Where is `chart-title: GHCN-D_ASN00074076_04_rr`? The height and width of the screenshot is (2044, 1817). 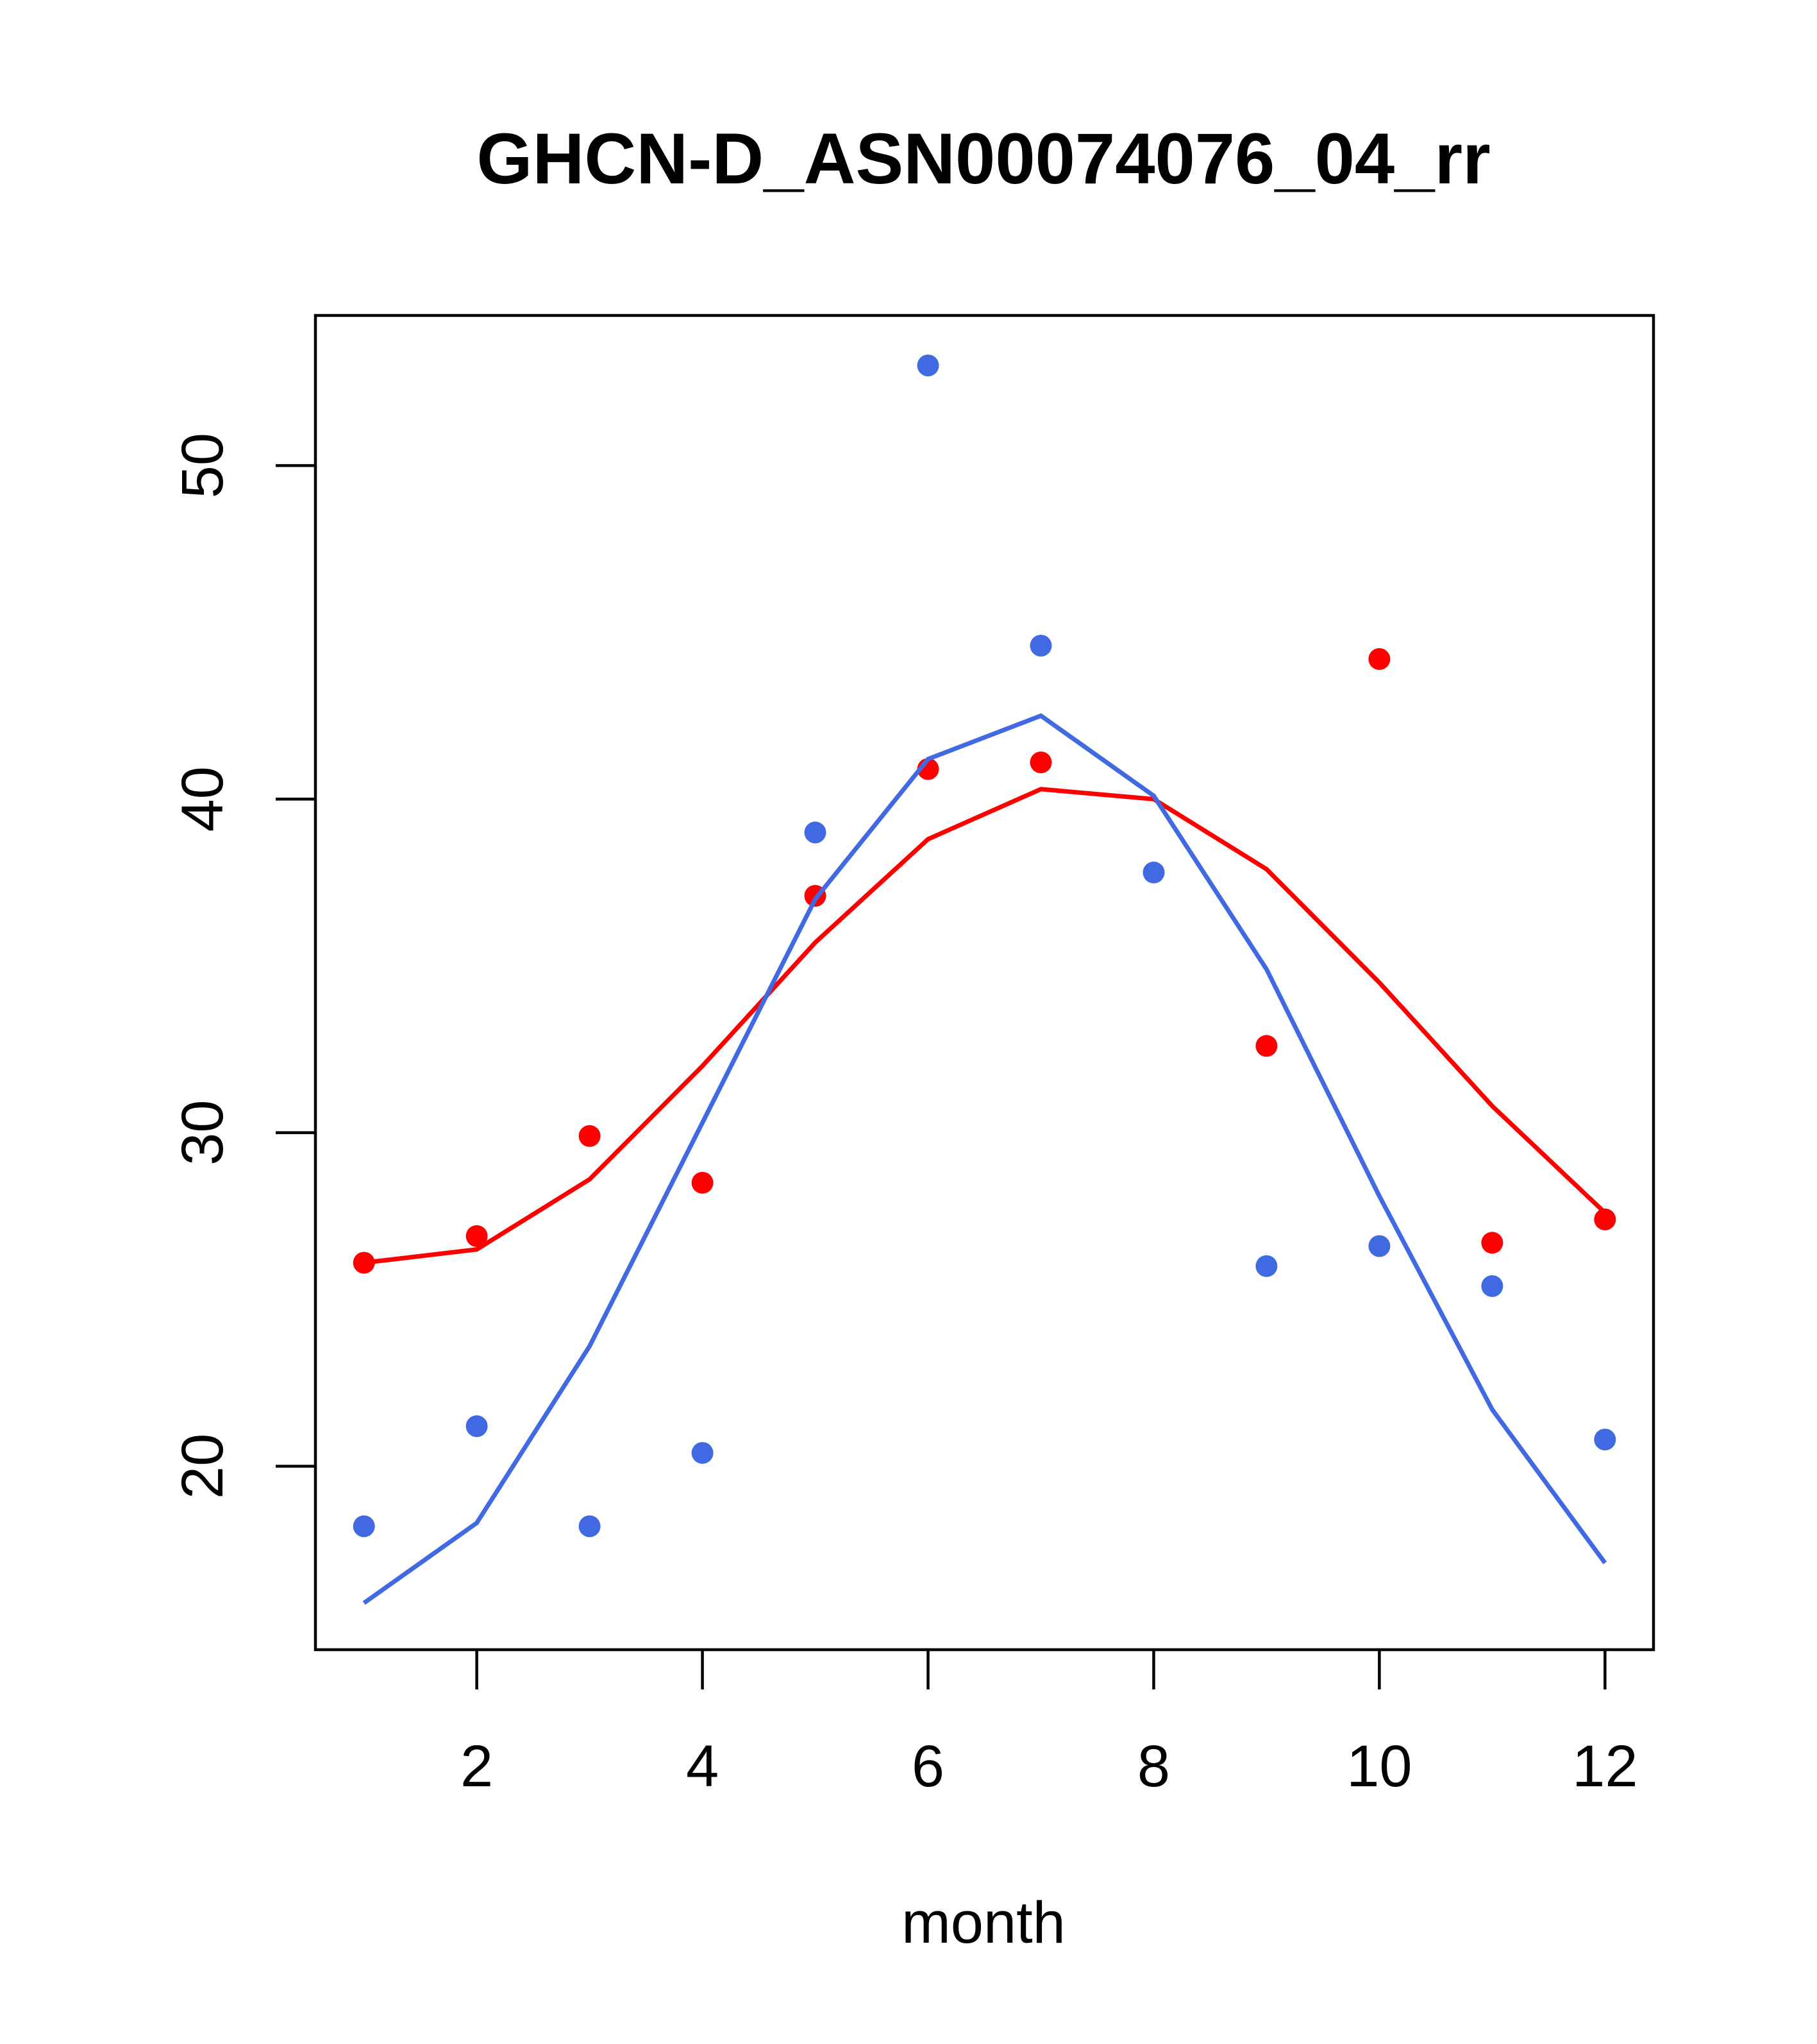 chart-title: GHCN-D_ASN00074076_04_rr is located at coordinates (983, 159).